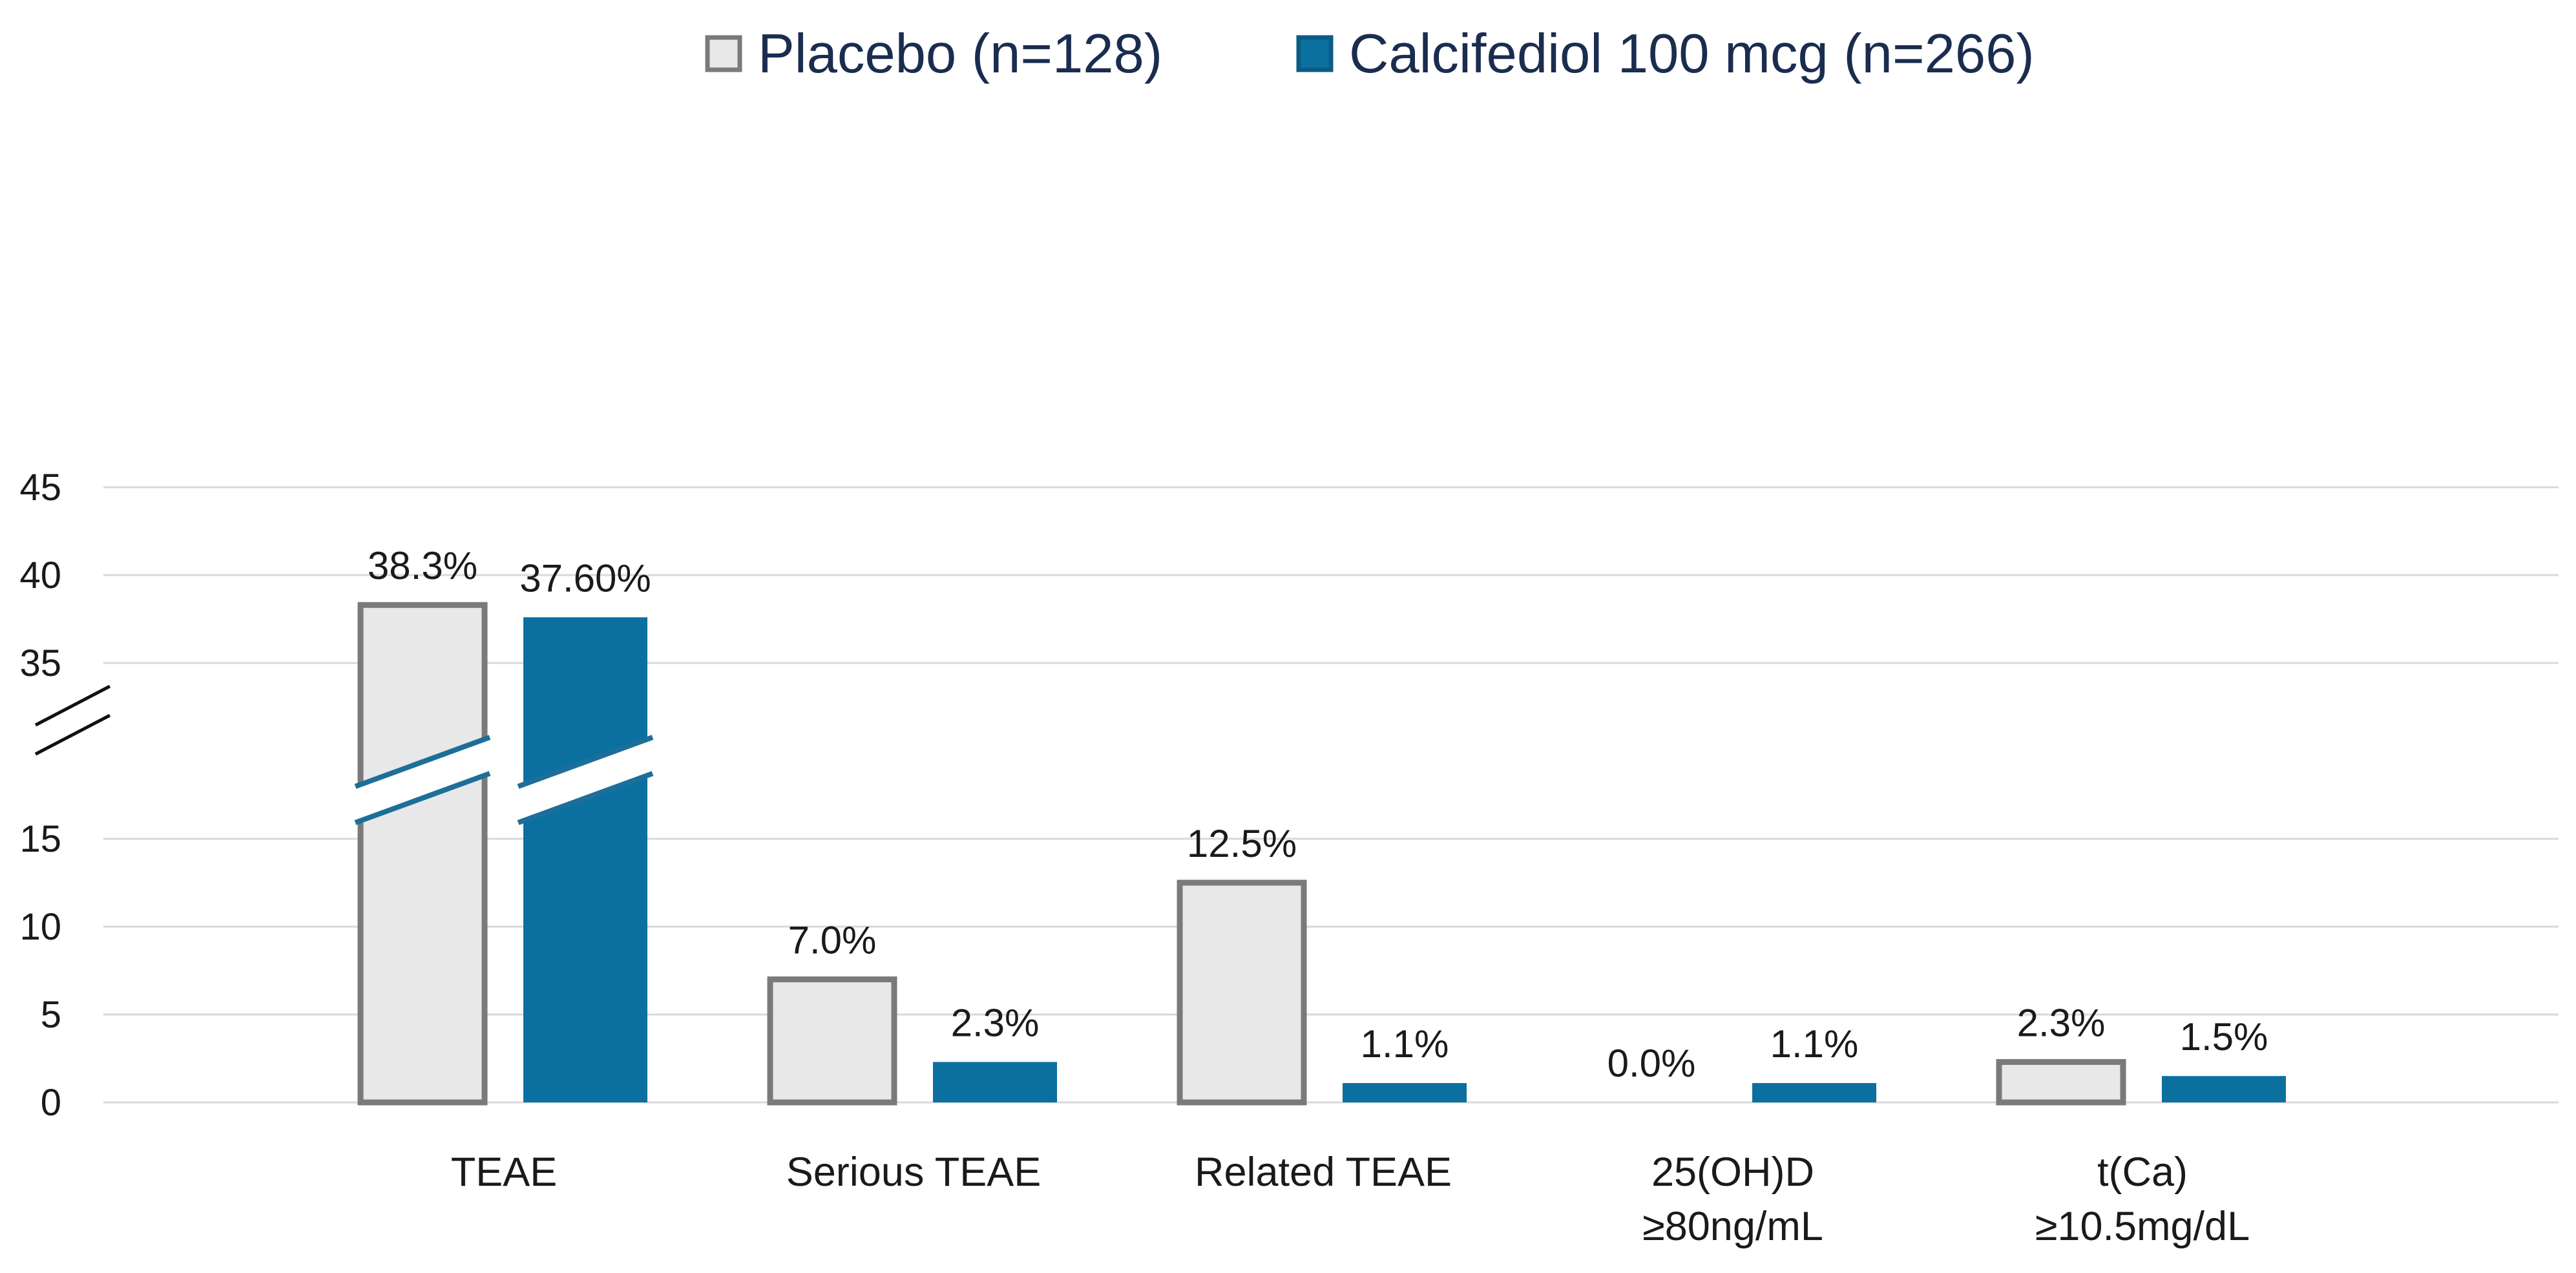  Describe the element at coordinates (40, 488) in the screenshot. I see `y-tick-label: 45` at that location.